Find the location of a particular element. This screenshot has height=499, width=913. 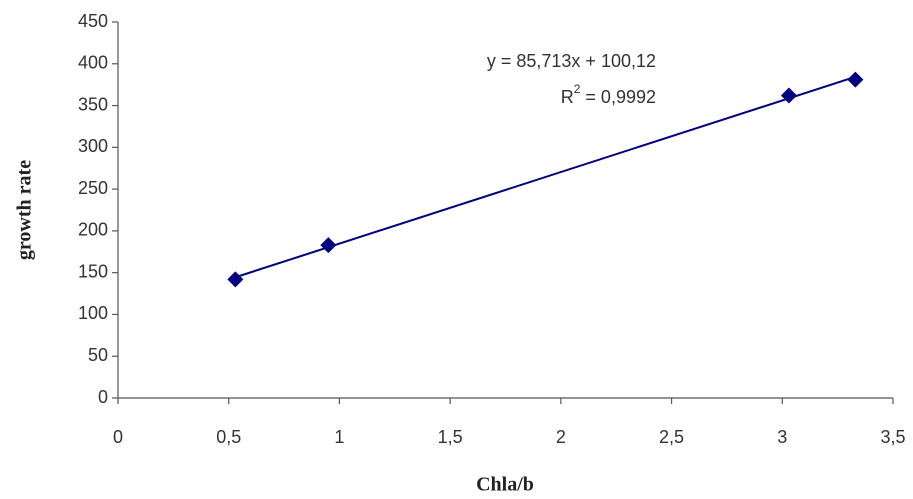

y-tick-label: 250 is located at coordinates (93, 188).